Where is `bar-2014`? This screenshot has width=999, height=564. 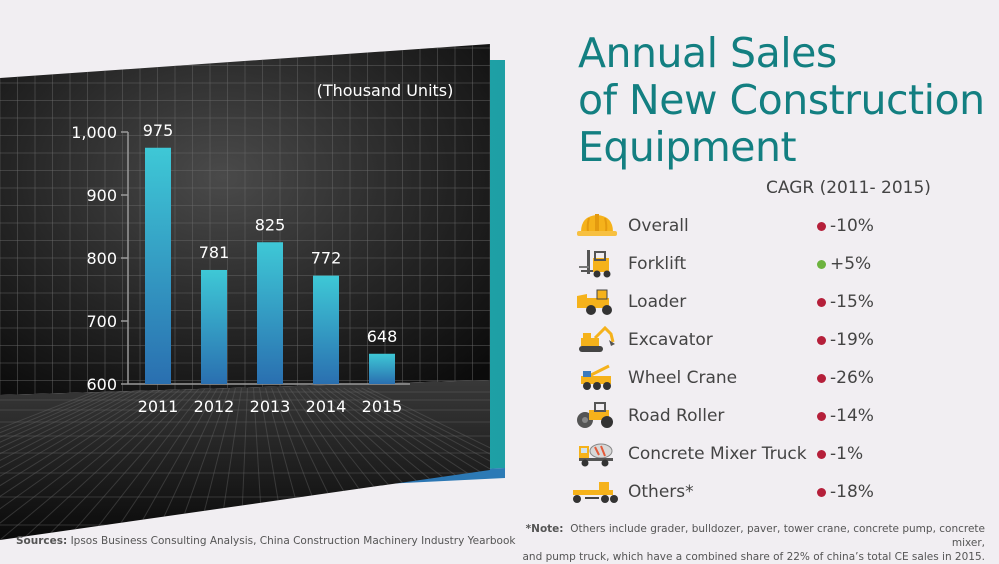
bar-2014 is located at coordinates (326, 329).